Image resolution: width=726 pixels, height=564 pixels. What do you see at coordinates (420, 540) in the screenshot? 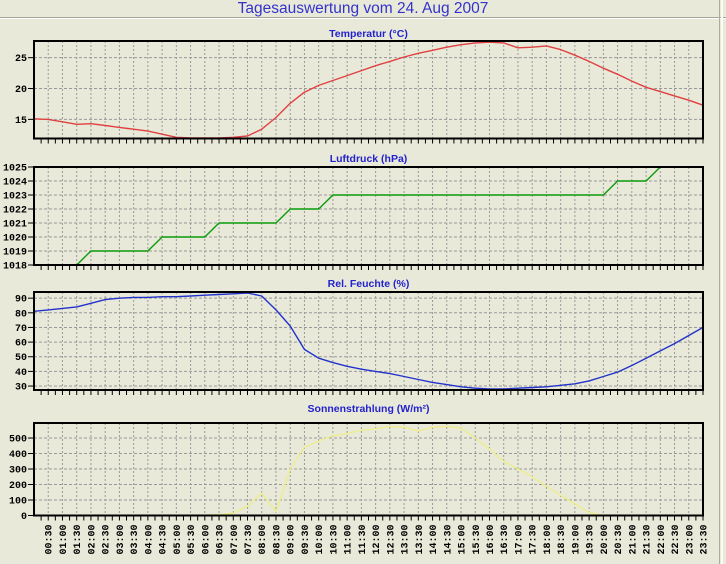
I see `x-tick-label: 13:30` at bounding box center [420, 540].